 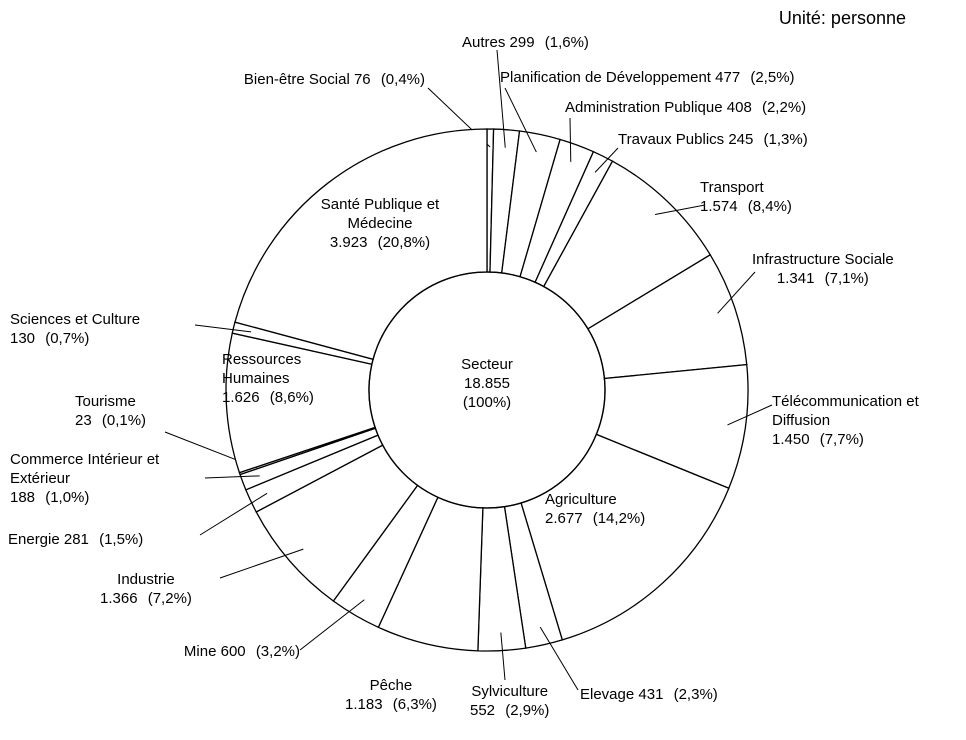 I want to click on category-name: Bien-être Social, so click(x=296, y=79).